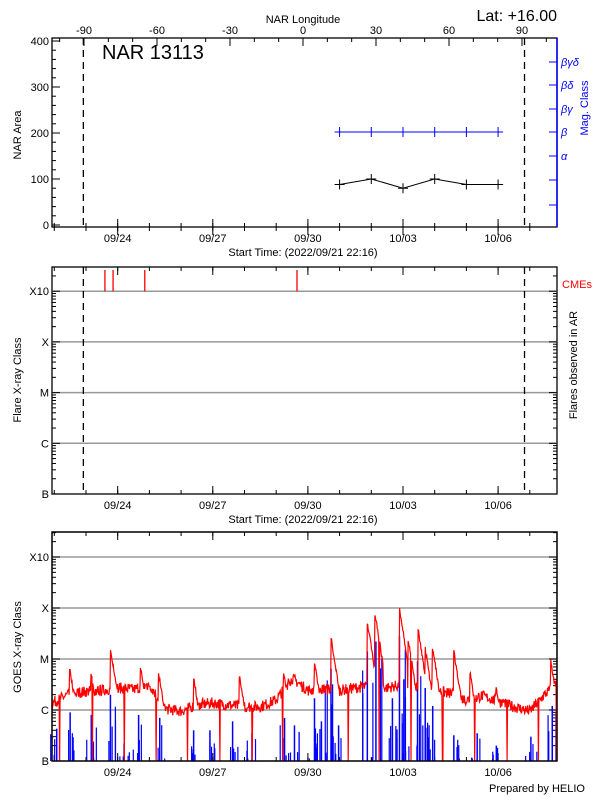  What do you see at coordinates (118, 506) in the screenshot?
I see `panel2-date-label: 09/24` at bounding box center [118, 506].